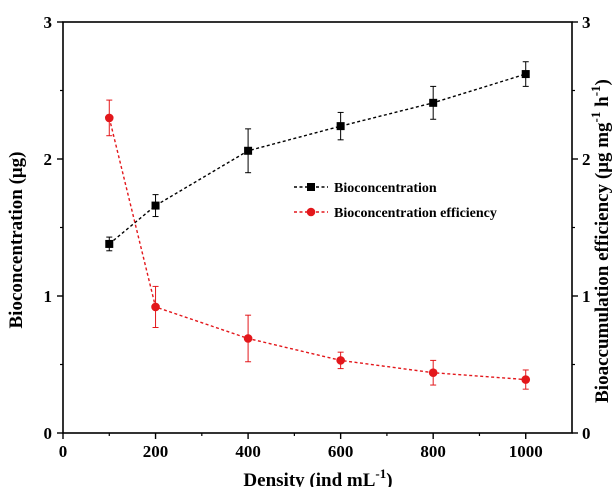  What do you see at coordinates (248, 451) in the screenshot?
I see `x-tick-label: 400` at bounding box center [248, 451].